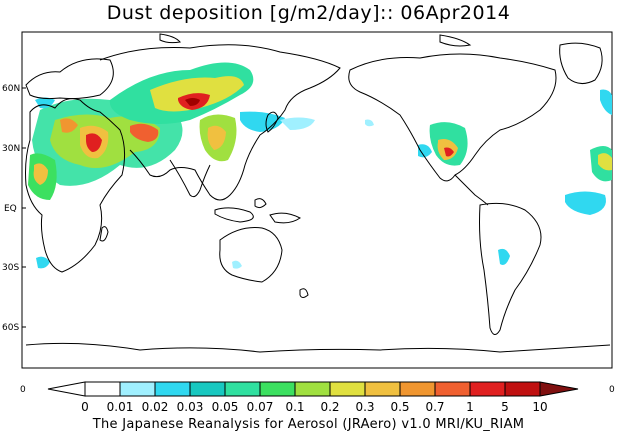 This screenshot has width=617, height=438. Describe the element at coordinates (559, 389) in the screenshot. I see `colorbar-right-arrow` at that location.